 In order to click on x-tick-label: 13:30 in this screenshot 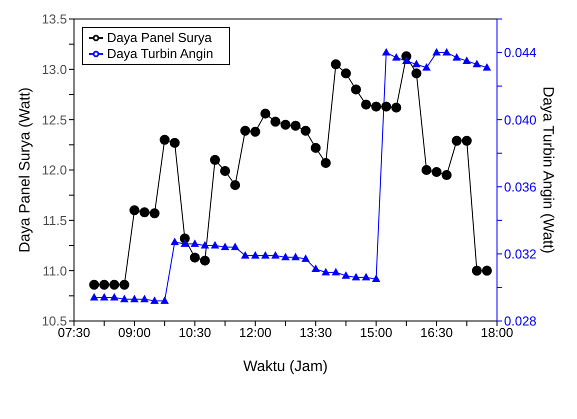, I will do `click(315, 332)`.